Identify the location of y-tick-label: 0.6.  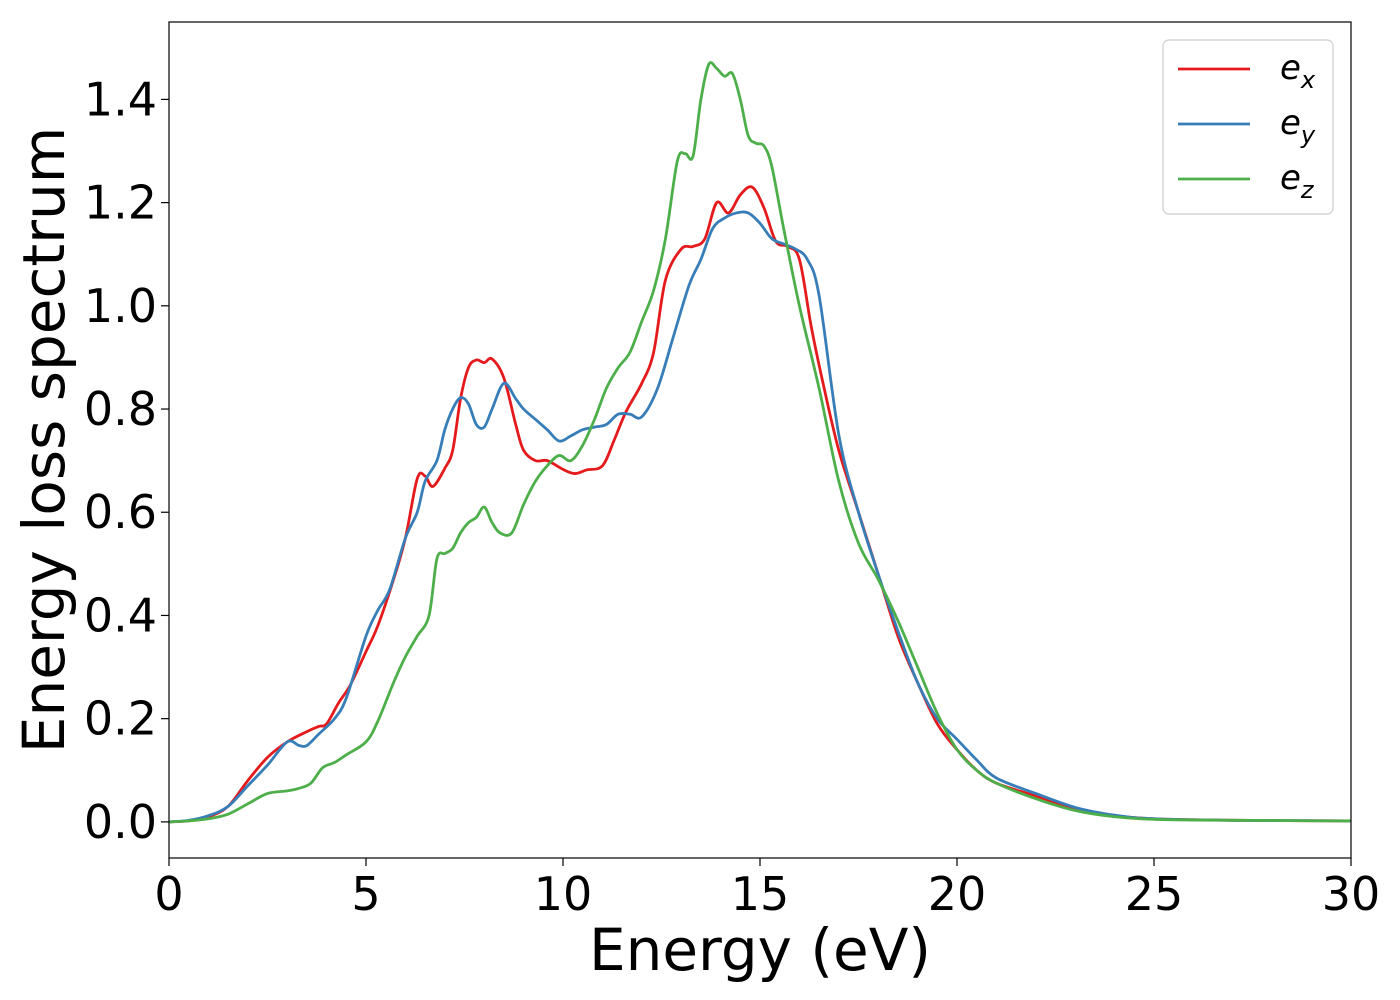
(120, 512).